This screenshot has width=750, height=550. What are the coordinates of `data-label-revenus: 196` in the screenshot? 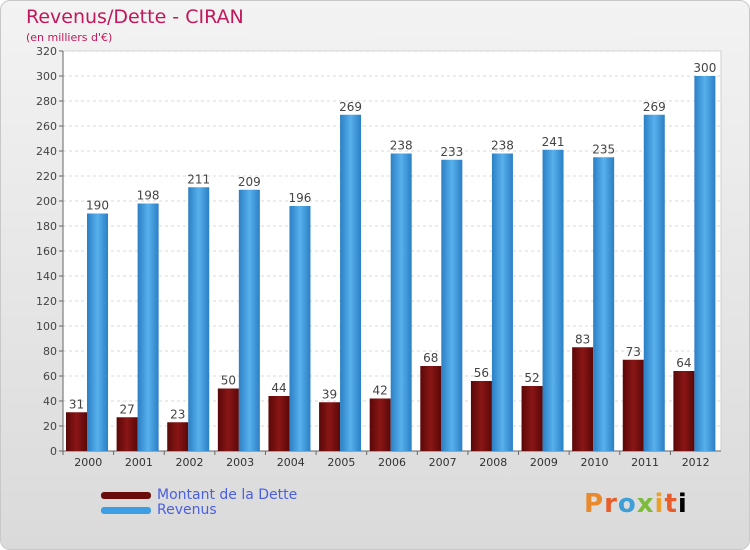 It's located at (300, 198).